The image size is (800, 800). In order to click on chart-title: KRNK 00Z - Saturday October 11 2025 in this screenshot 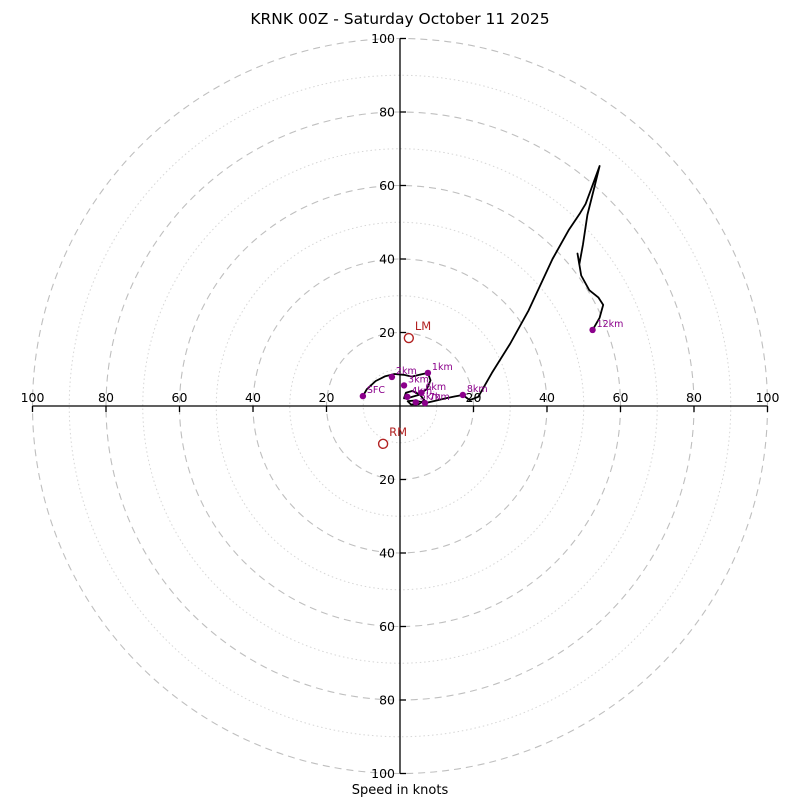, I will do `click(399, 19)`.